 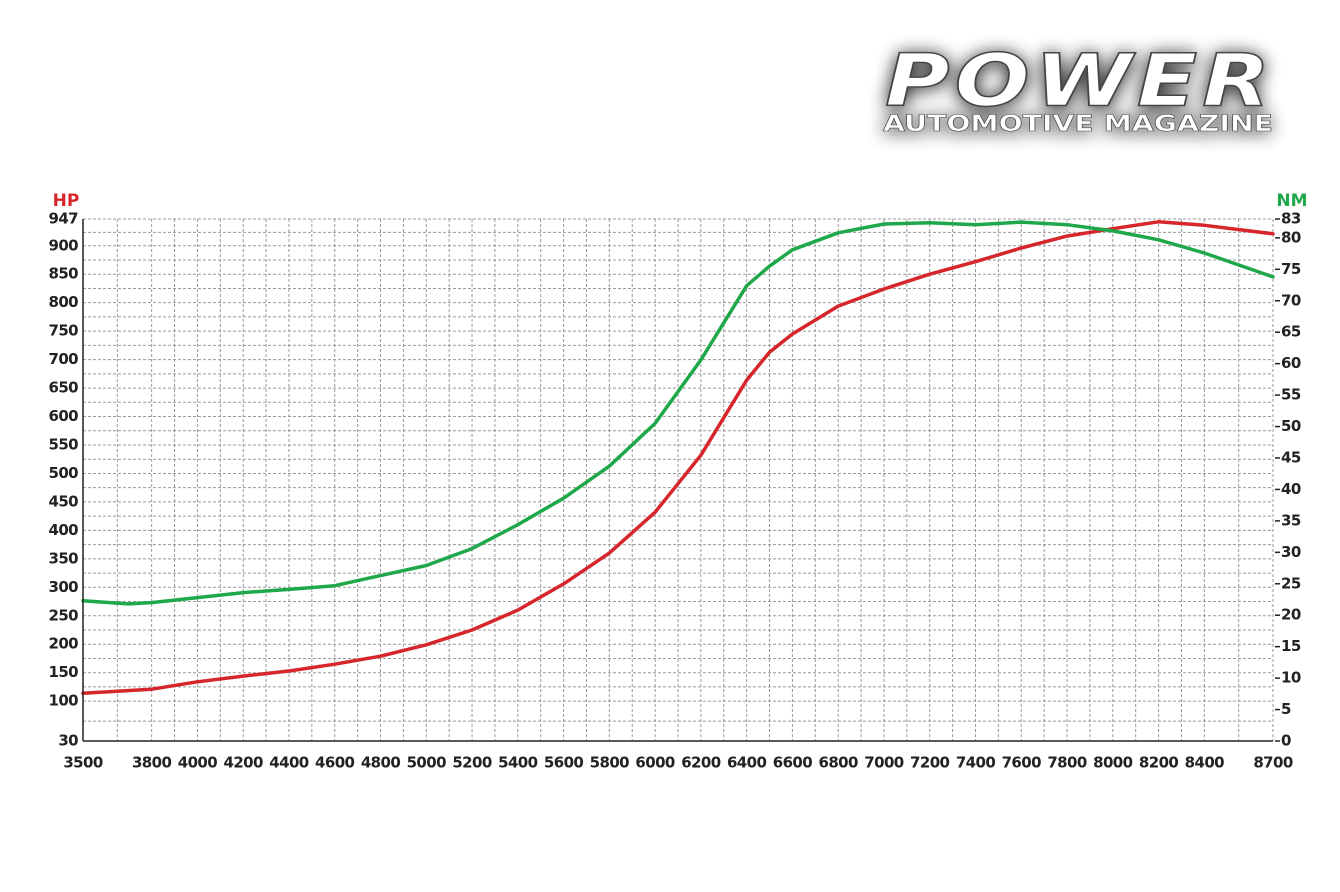 What do you see at coordinates (1205, 763) in the screenshot?
I see `x-tick-label: 8400` at bounding box center [1205, 763].